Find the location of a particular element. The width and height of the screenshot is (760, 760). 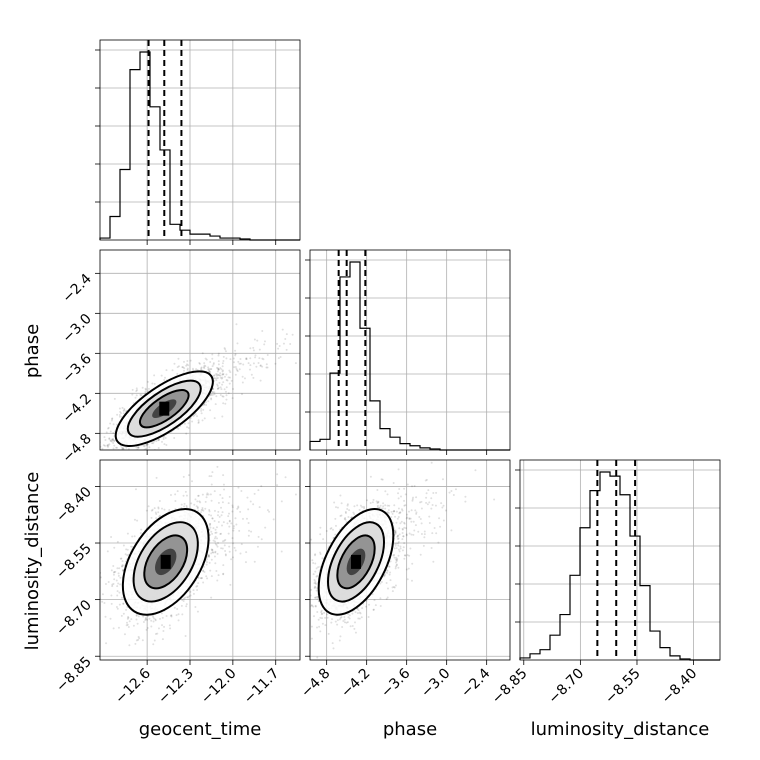

hist-geocent-time-step-line is located at coordinates (199, 146).